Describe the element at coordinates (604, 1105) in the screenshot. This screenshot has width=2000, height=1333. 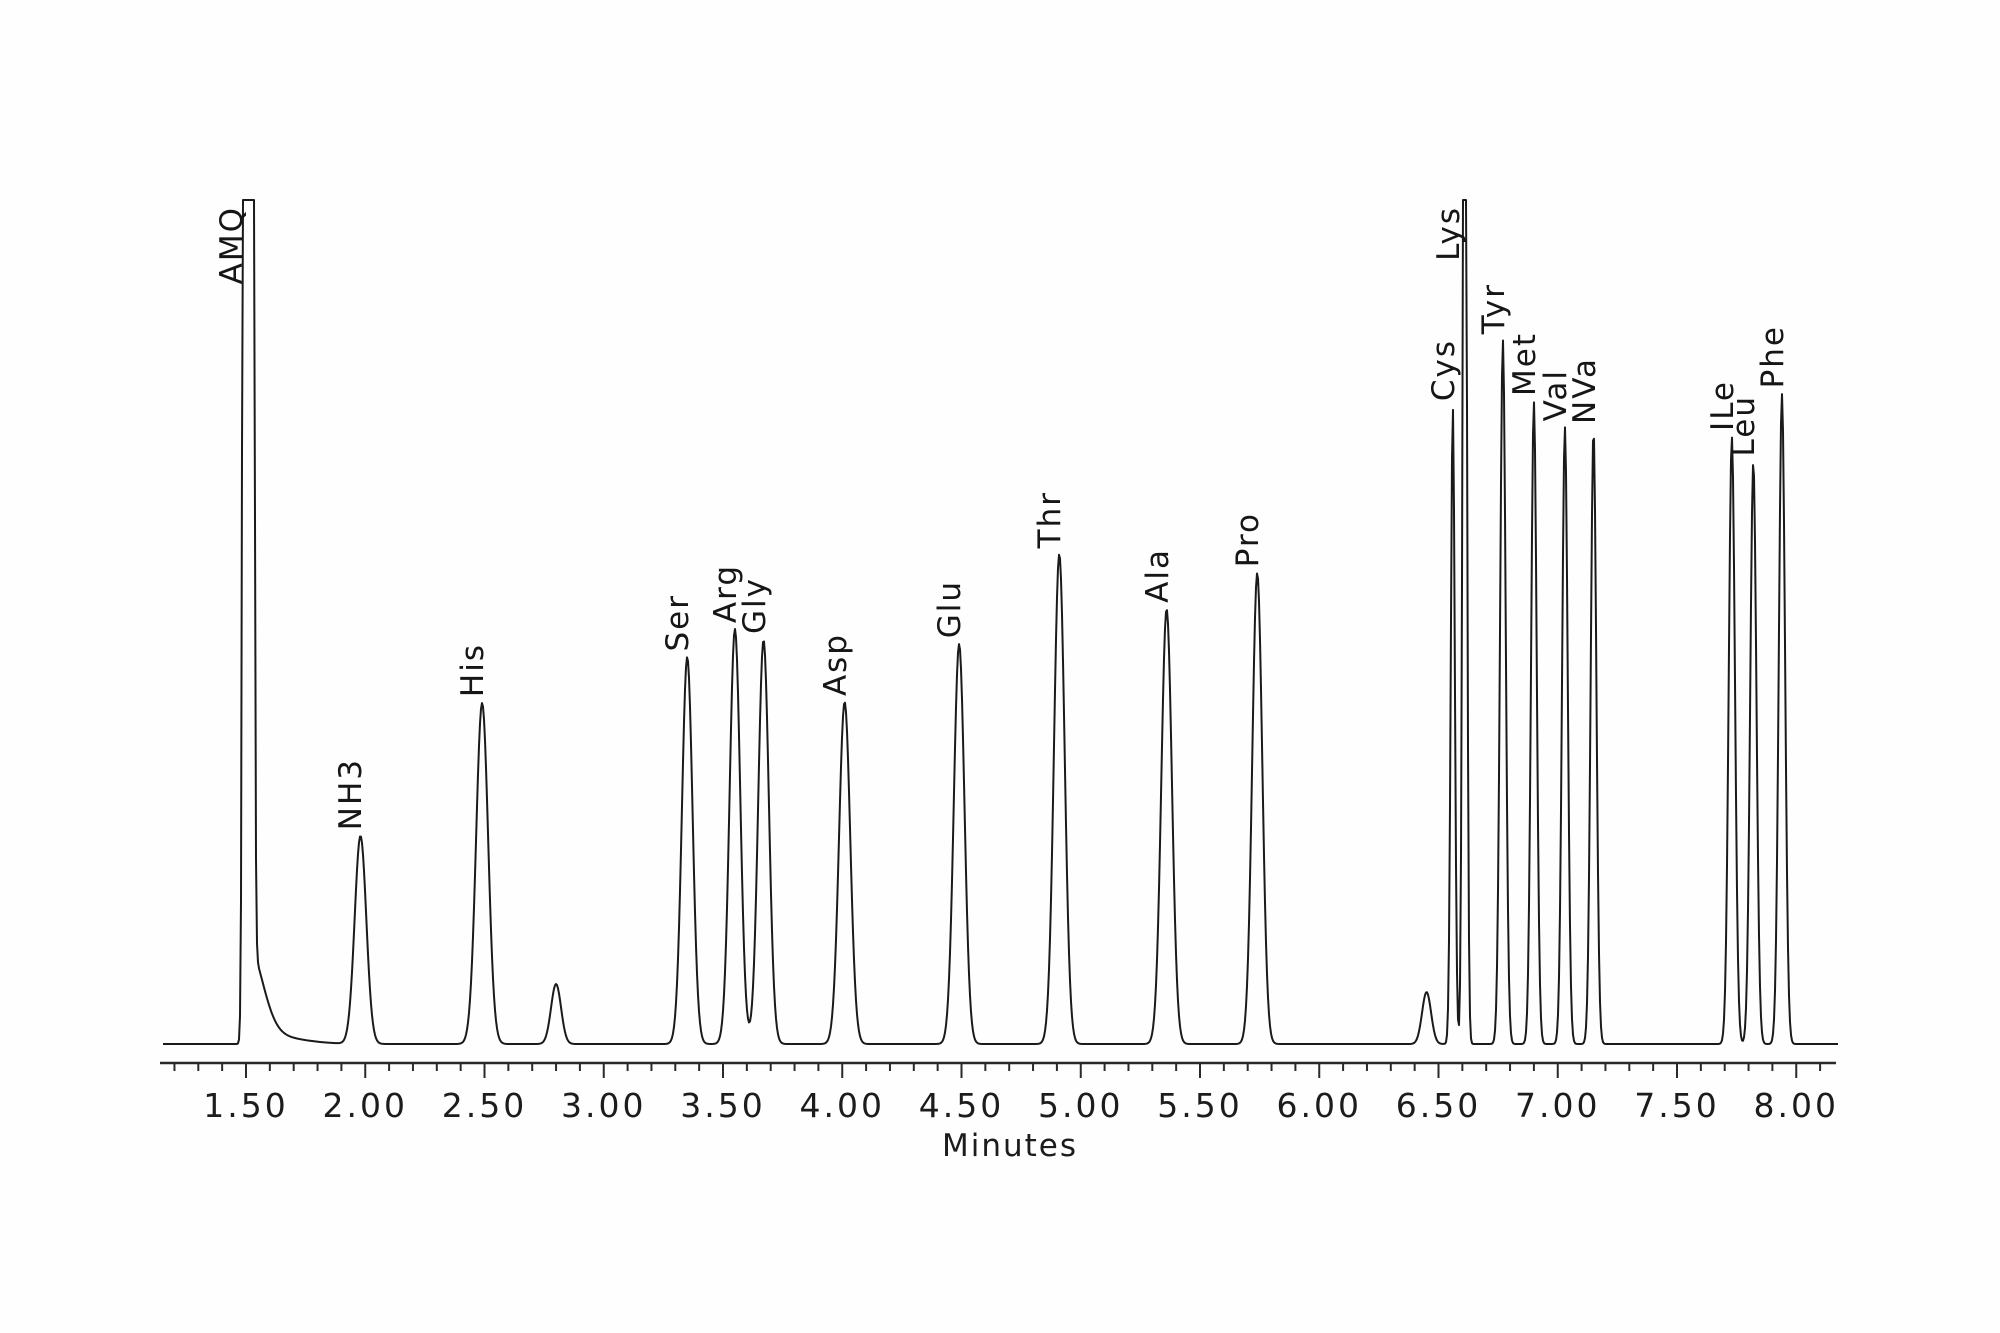
I see `x-tick-label-3.00: 3.00` at that location.